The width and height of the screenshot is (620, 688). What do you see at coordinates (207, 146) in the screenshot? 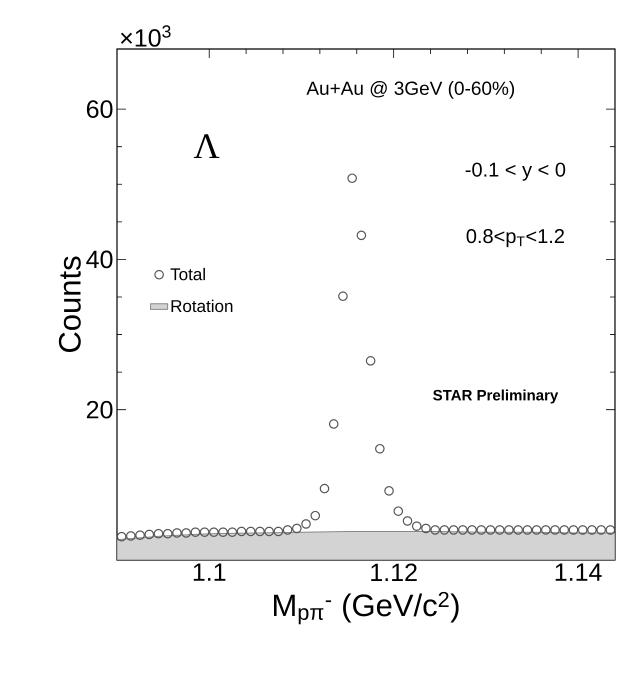
I see `annotation: Λ` at bounding box center [207, 146].